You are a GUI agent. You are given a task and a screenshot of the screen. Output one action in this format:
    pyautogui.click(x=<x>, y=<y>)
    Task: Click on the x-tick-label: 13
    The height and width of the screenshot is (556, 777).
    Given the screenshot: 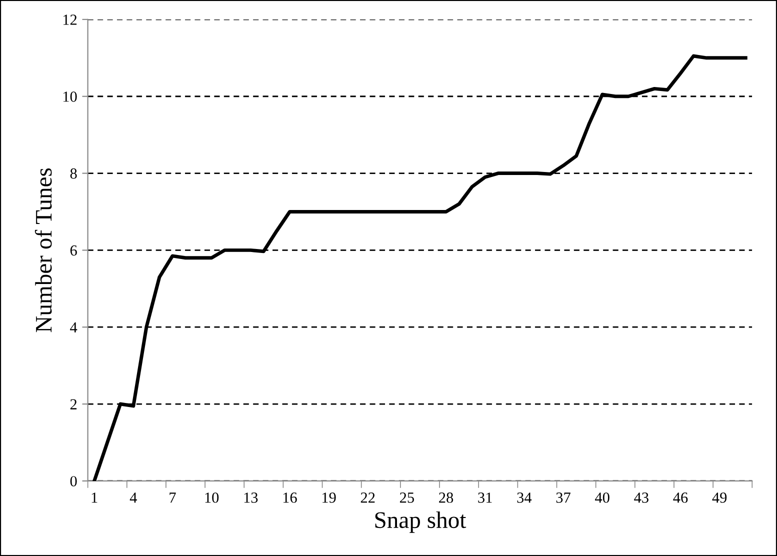 What is the action you would take?
    pyautogui.click(x=251, y=497)
    